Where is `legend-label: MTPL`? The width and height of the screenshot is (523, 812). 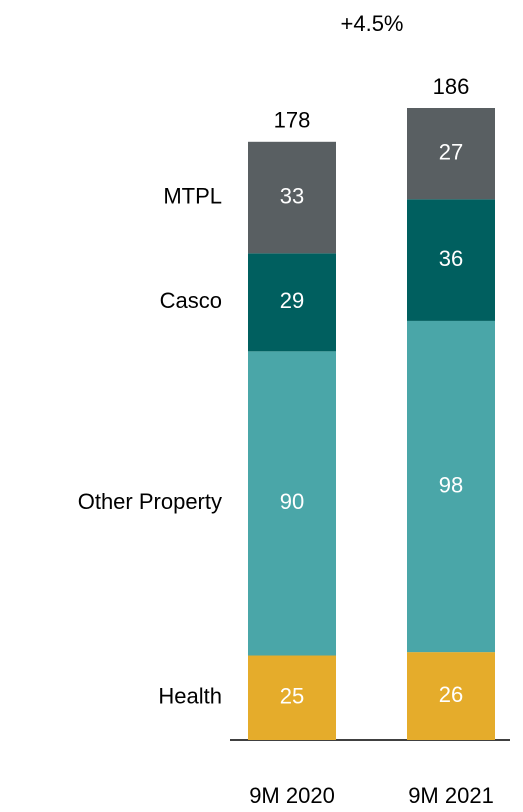 legend-label: MTPL is located at coordinates (192, 195).